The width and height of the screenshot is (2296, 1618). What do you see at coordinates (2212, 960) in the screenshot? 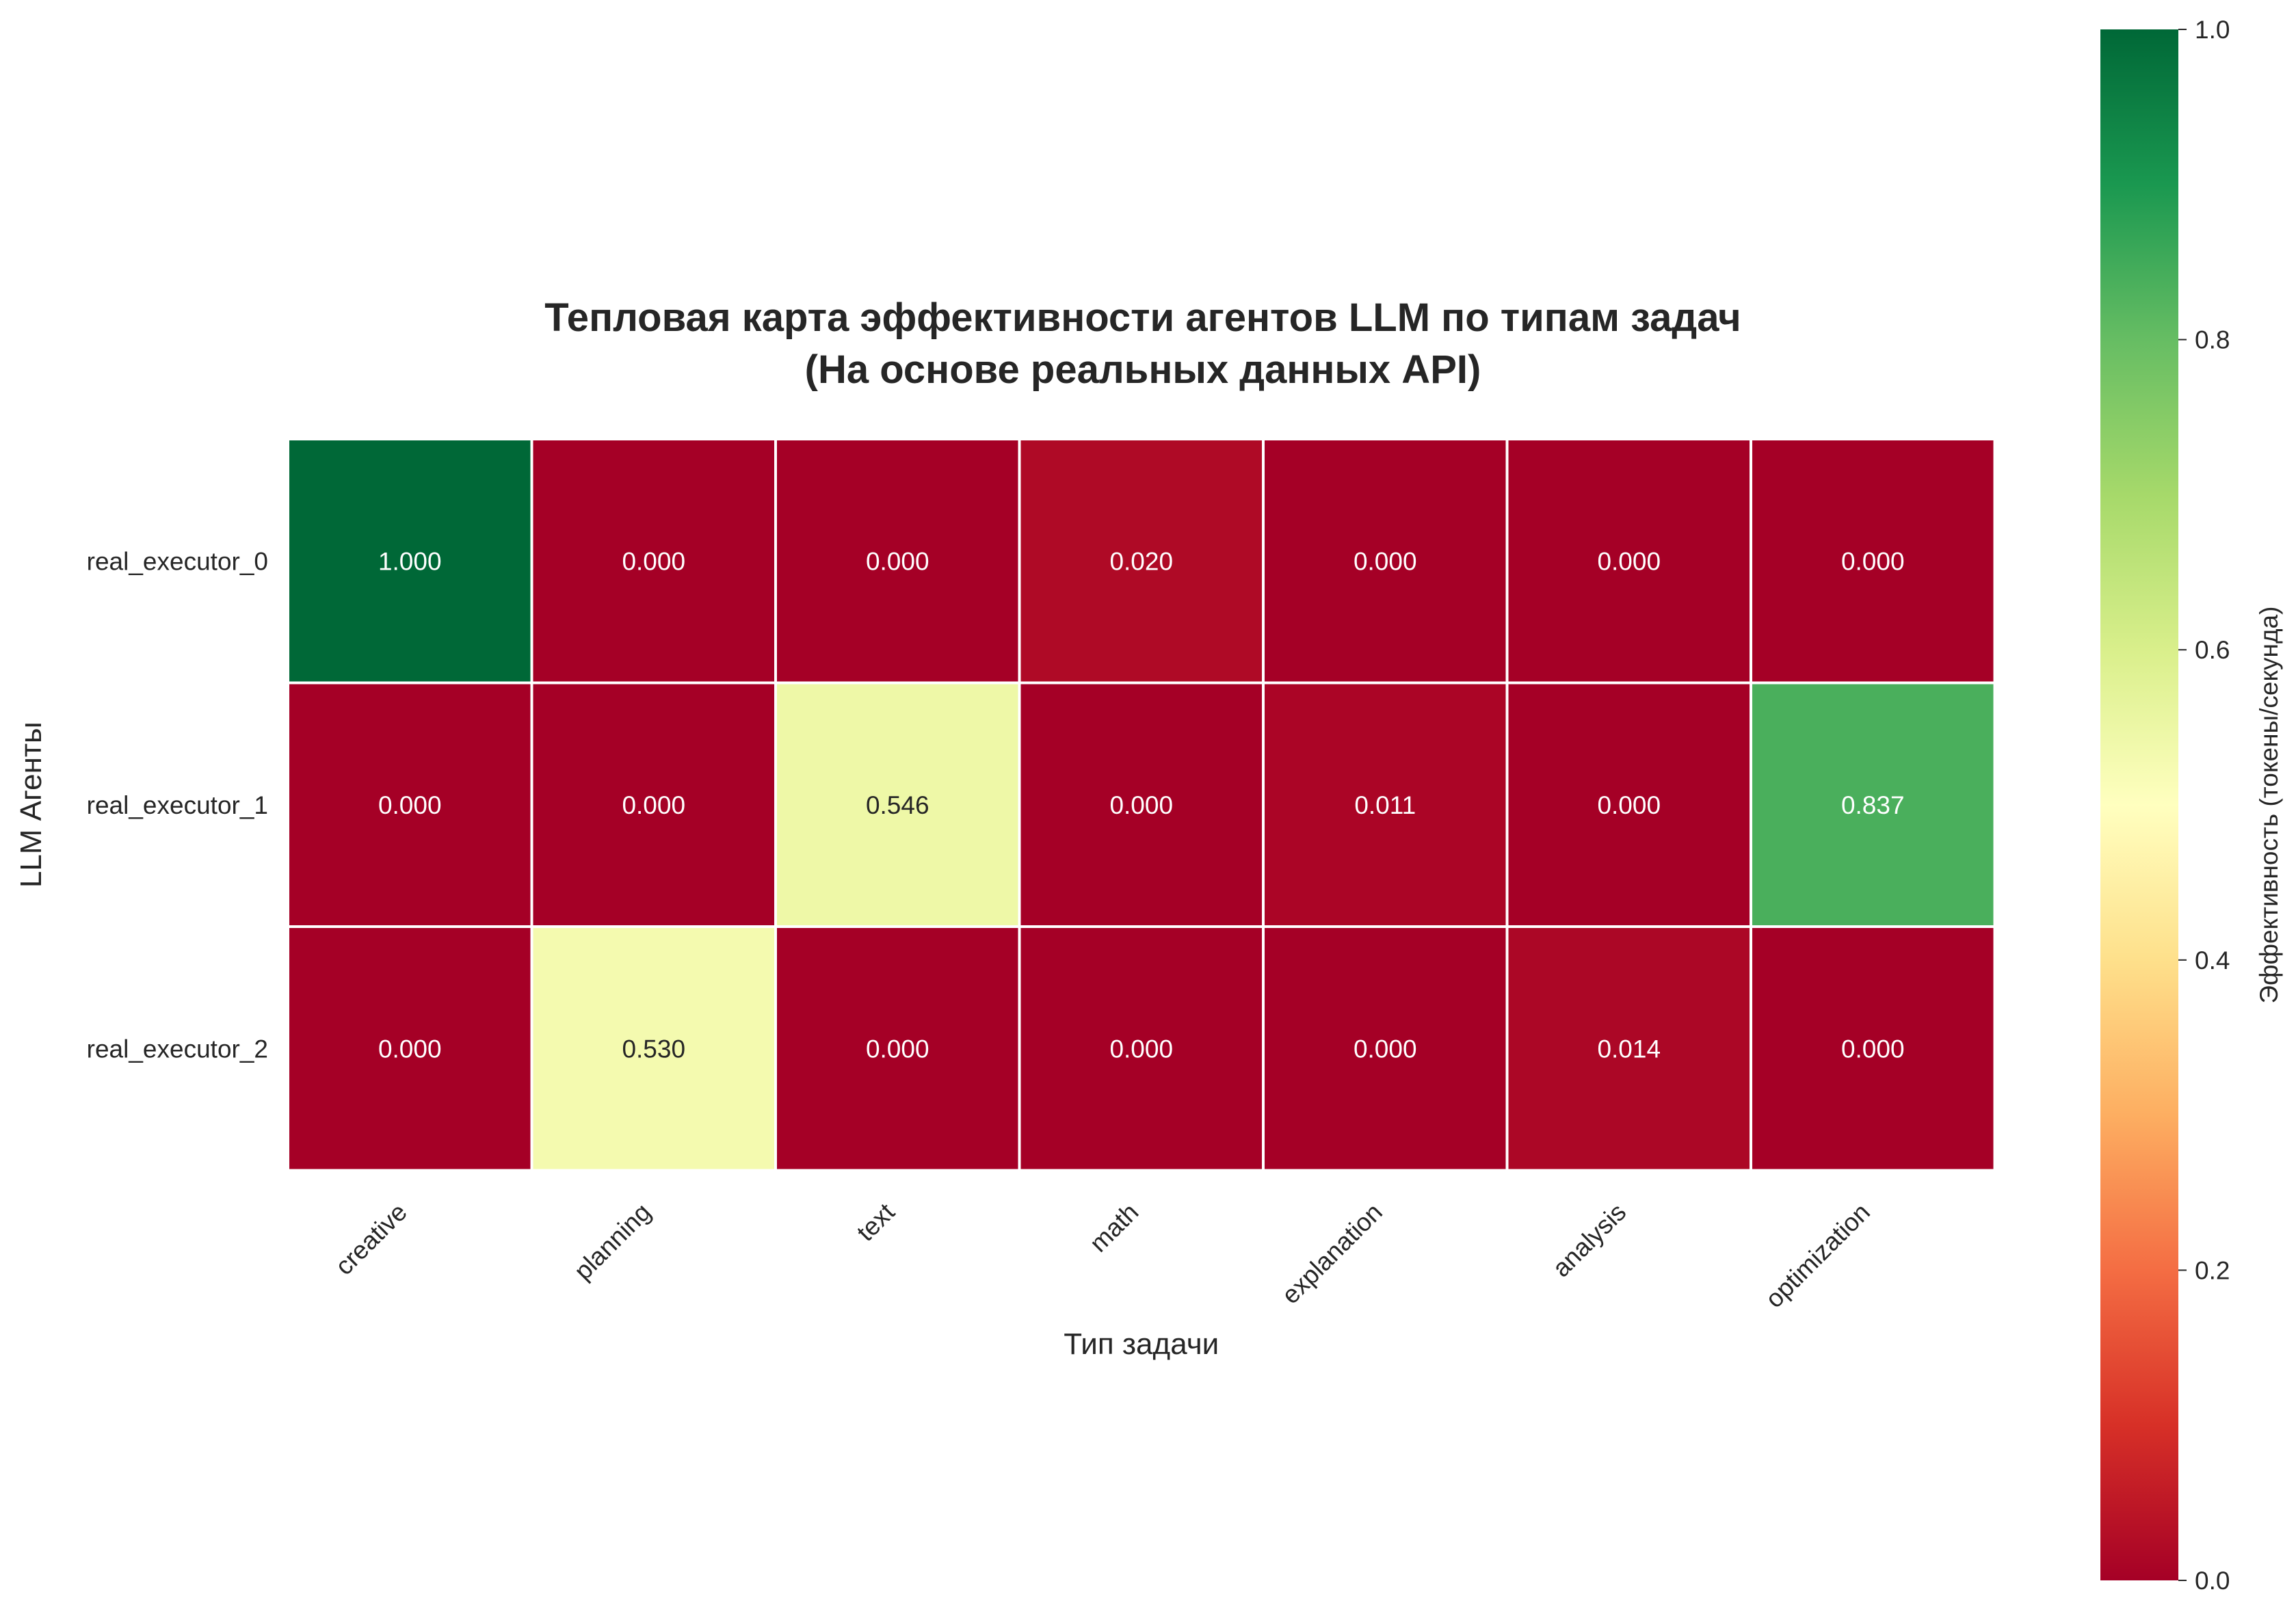
I see `colorbar-tick-label: 0.4` at bounding box center [2212, 960].